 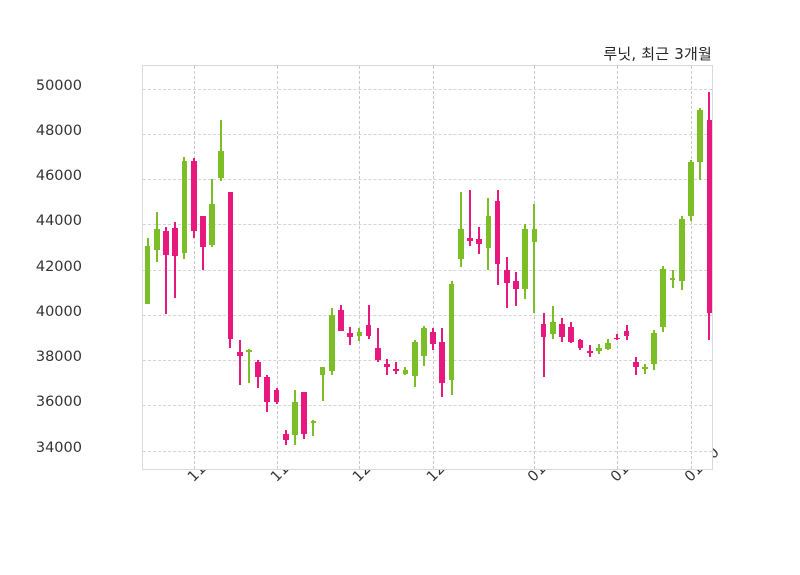 What do you see at coordinates (58, 221) in the screenshot?
I see `y-axis-tick-label: 44000` at bounding box center [58, 221].